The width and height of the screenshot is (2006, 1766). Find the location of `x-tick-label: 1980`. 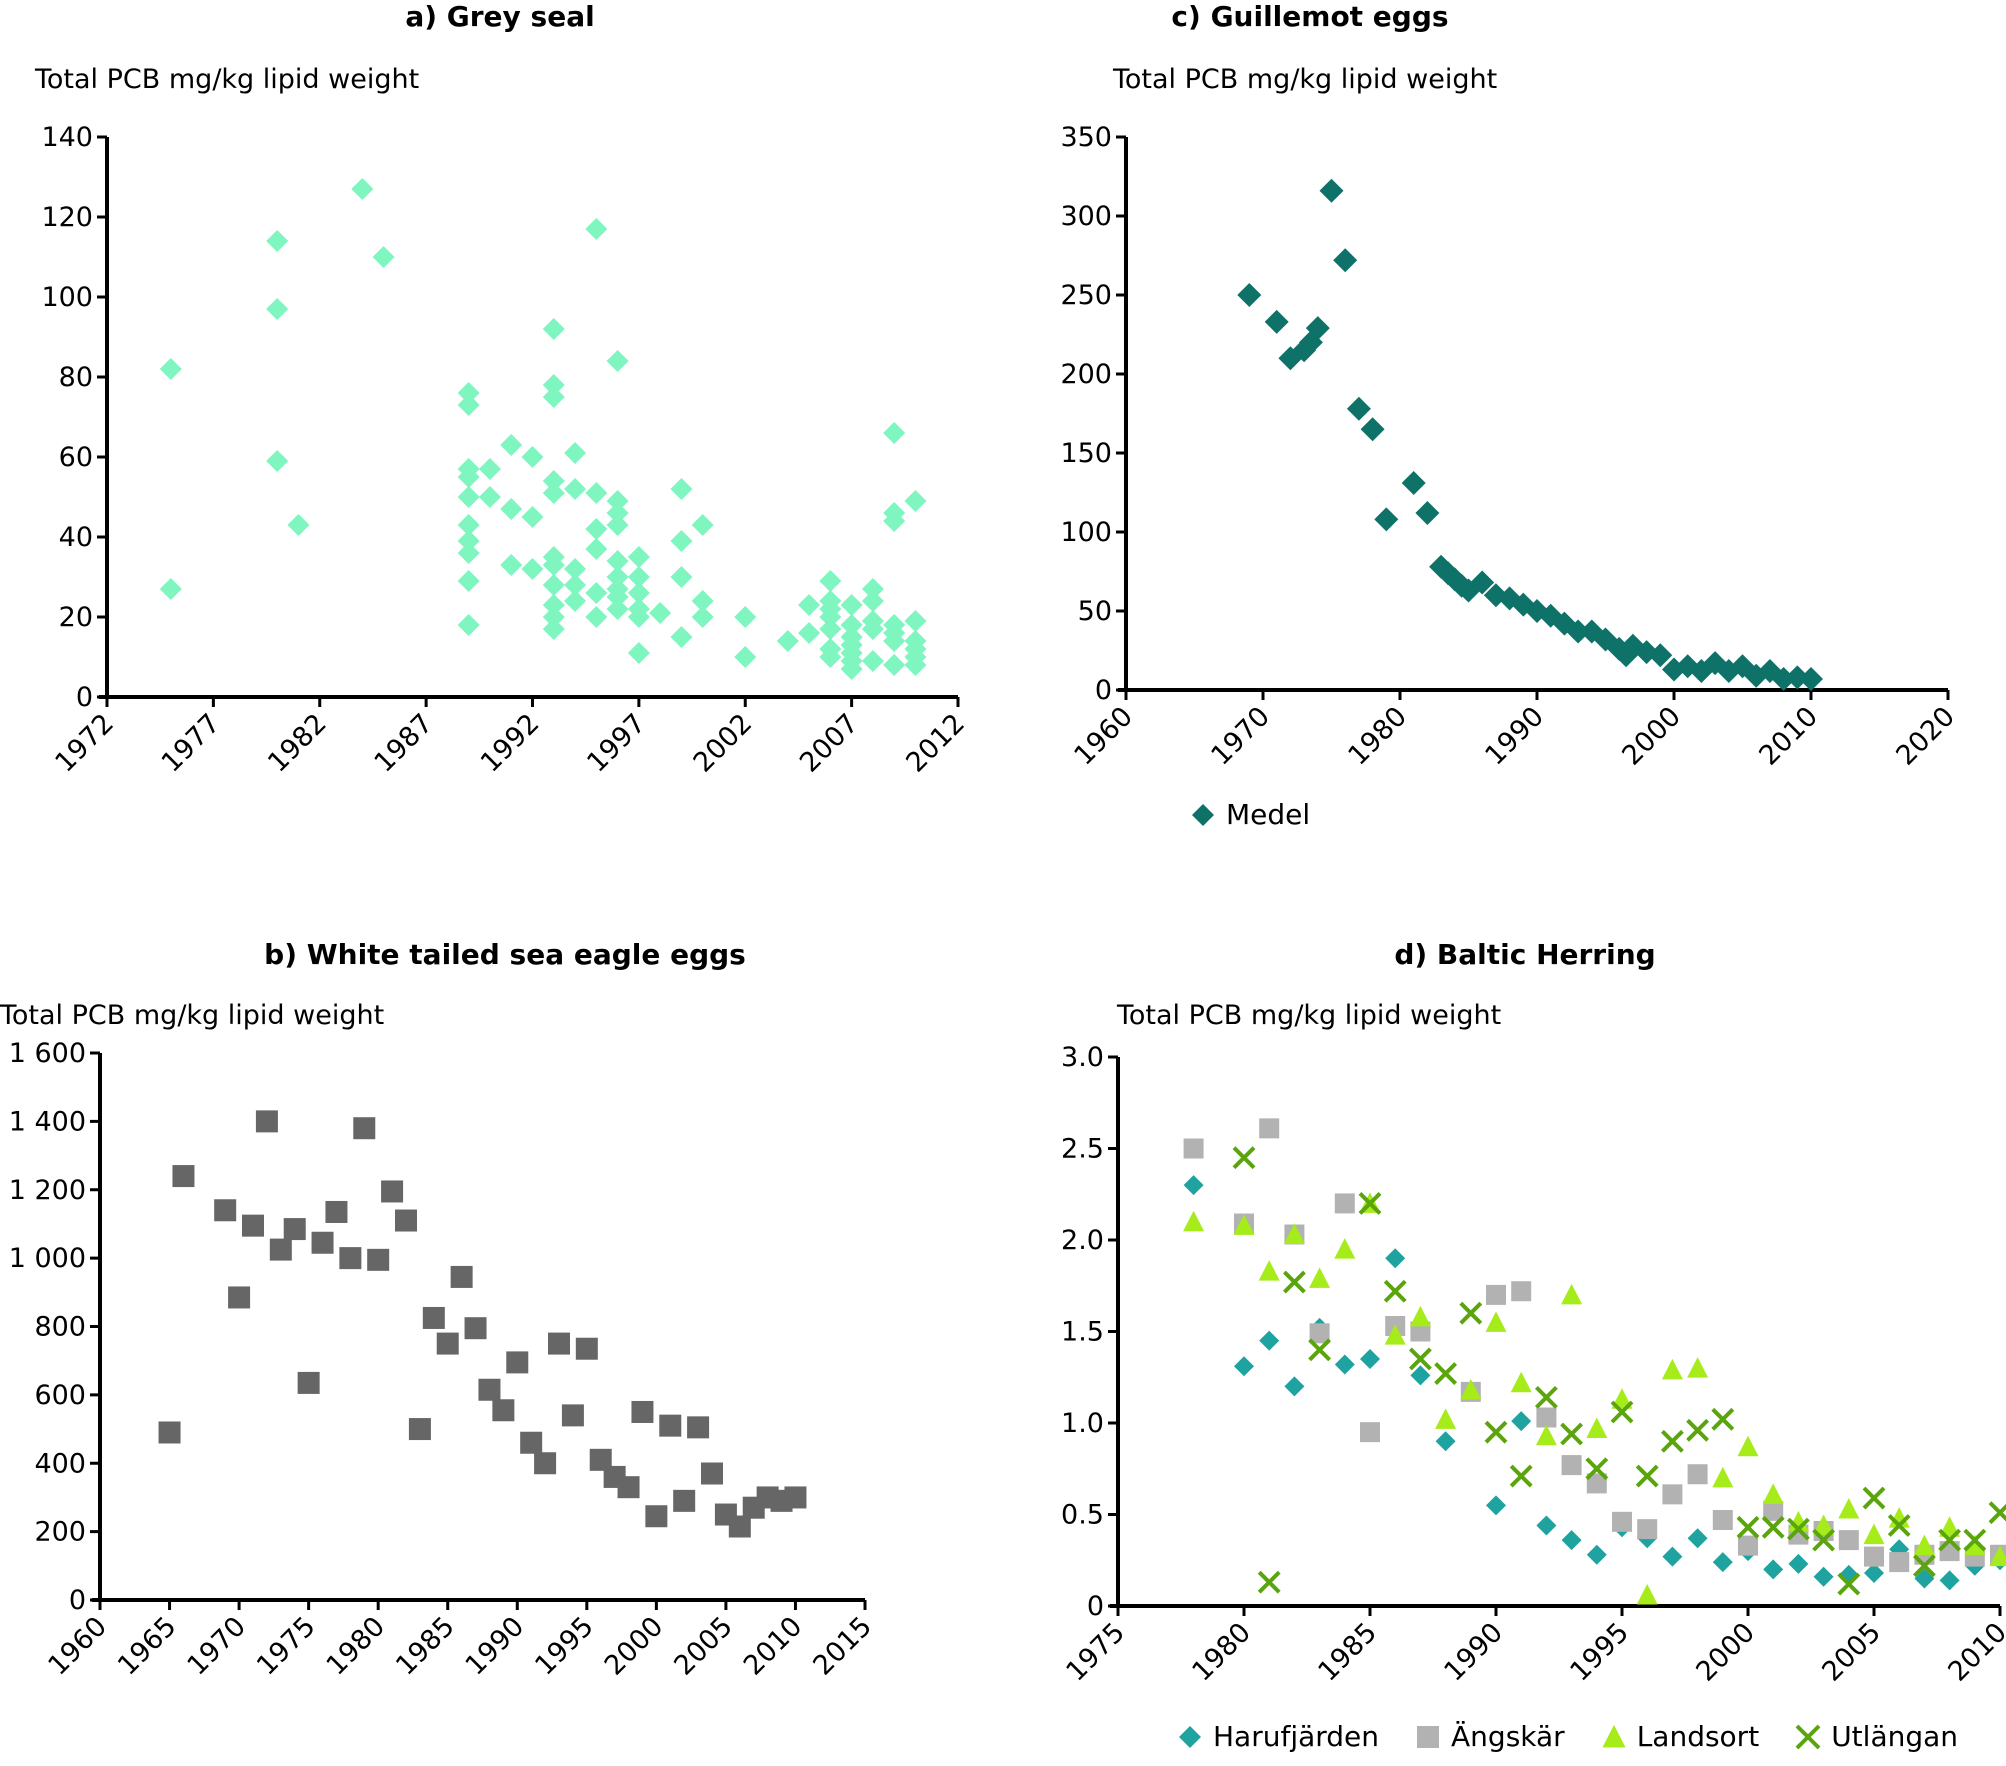

x-tick-label: 1980 is located at coordinates (356, 1646).